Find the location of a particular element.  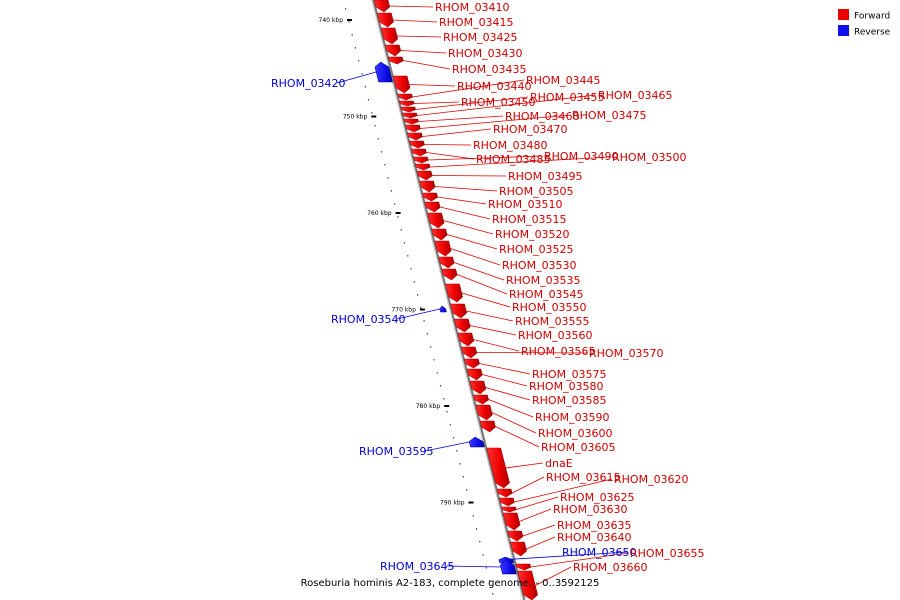

gene-label: RHOM_03470 is located at coordinates (530, 129).